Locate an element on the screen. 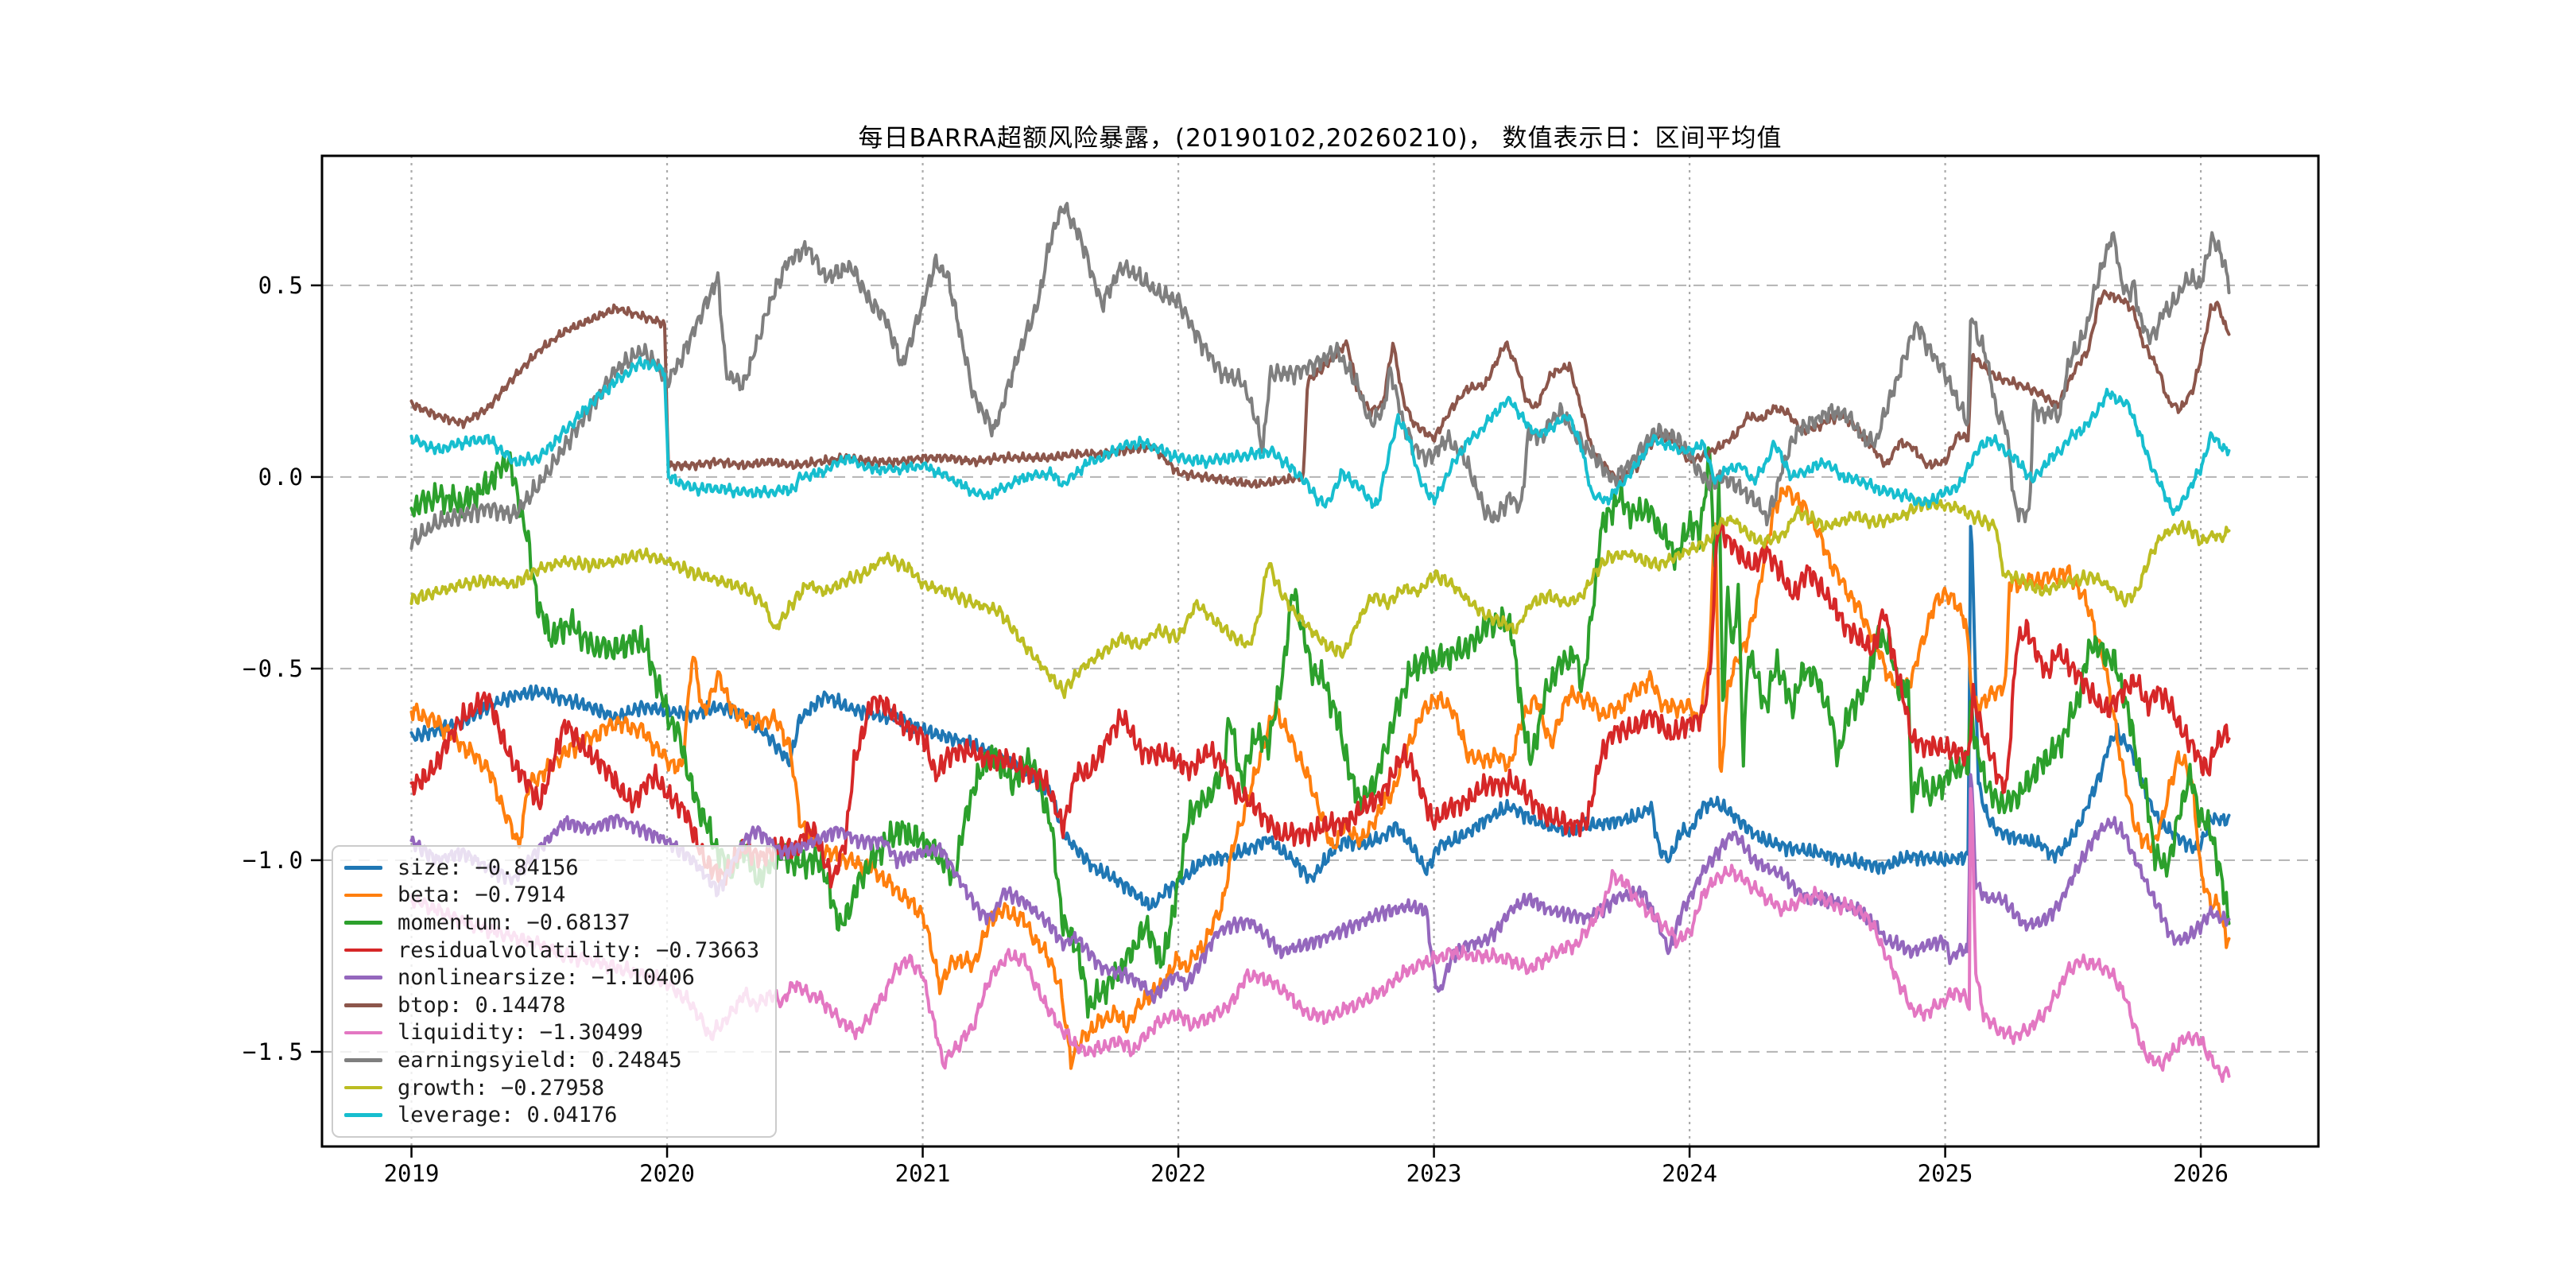 The image size is (2576, 1288). legend-label: leverage: 0.04176 is located at coordinates (508, 1116).